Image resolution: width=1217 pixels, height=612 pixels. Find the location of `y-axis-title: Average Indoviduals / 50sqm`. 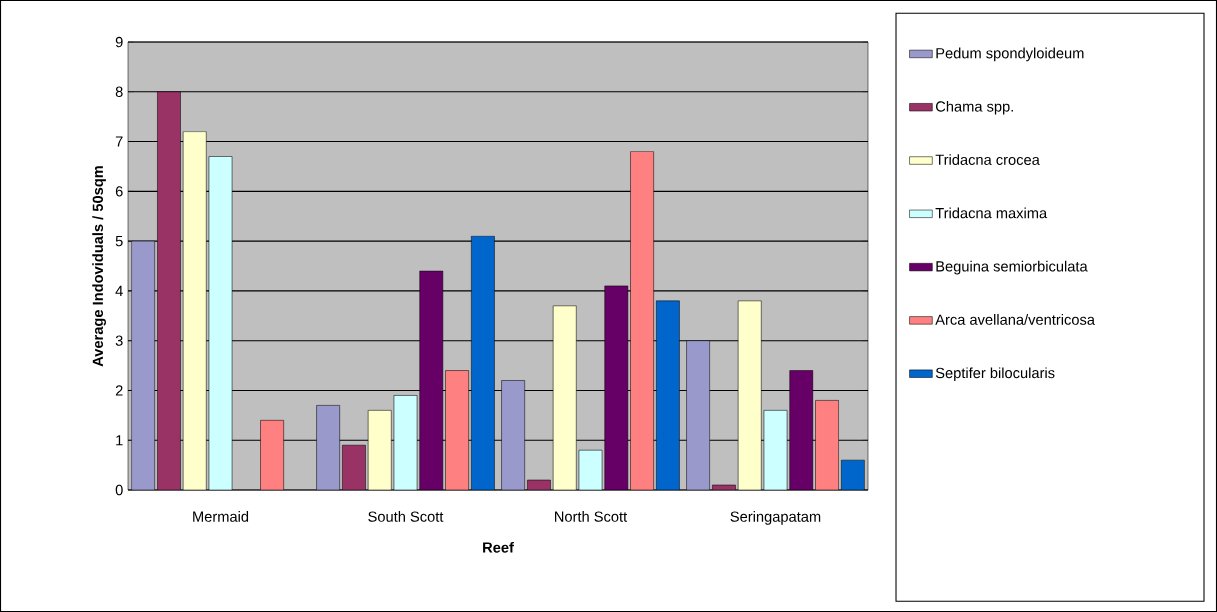

y-axis-title: Average Indoviduals / 50sqm is located at coordinates (99, 266).